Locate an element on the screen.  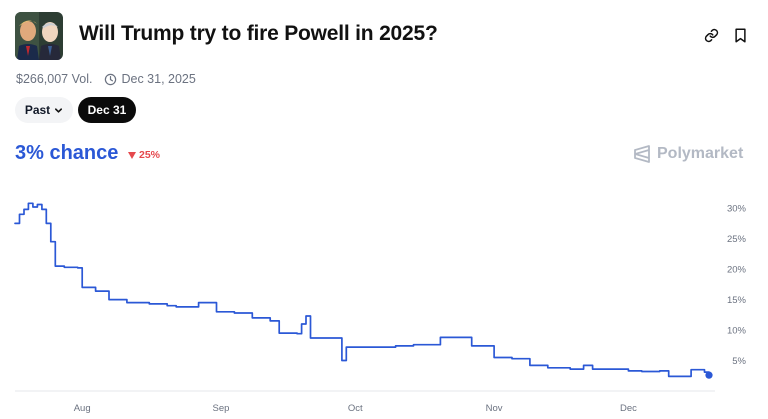
polymarket-brand: Polymarket is located at coordinates (688, 154).